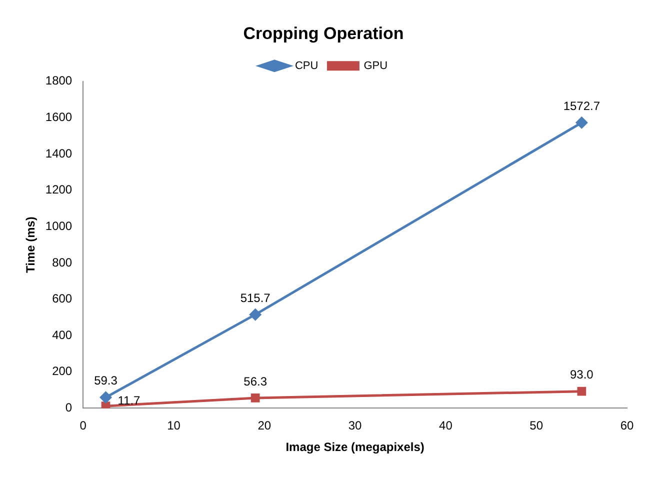 Image resolution: width=647 pixels, height=479 pixels. What do you see at coordinates (537, 425) in the screenshot?
I see `x-tick-label: 50` at bounding box center [537, 425].